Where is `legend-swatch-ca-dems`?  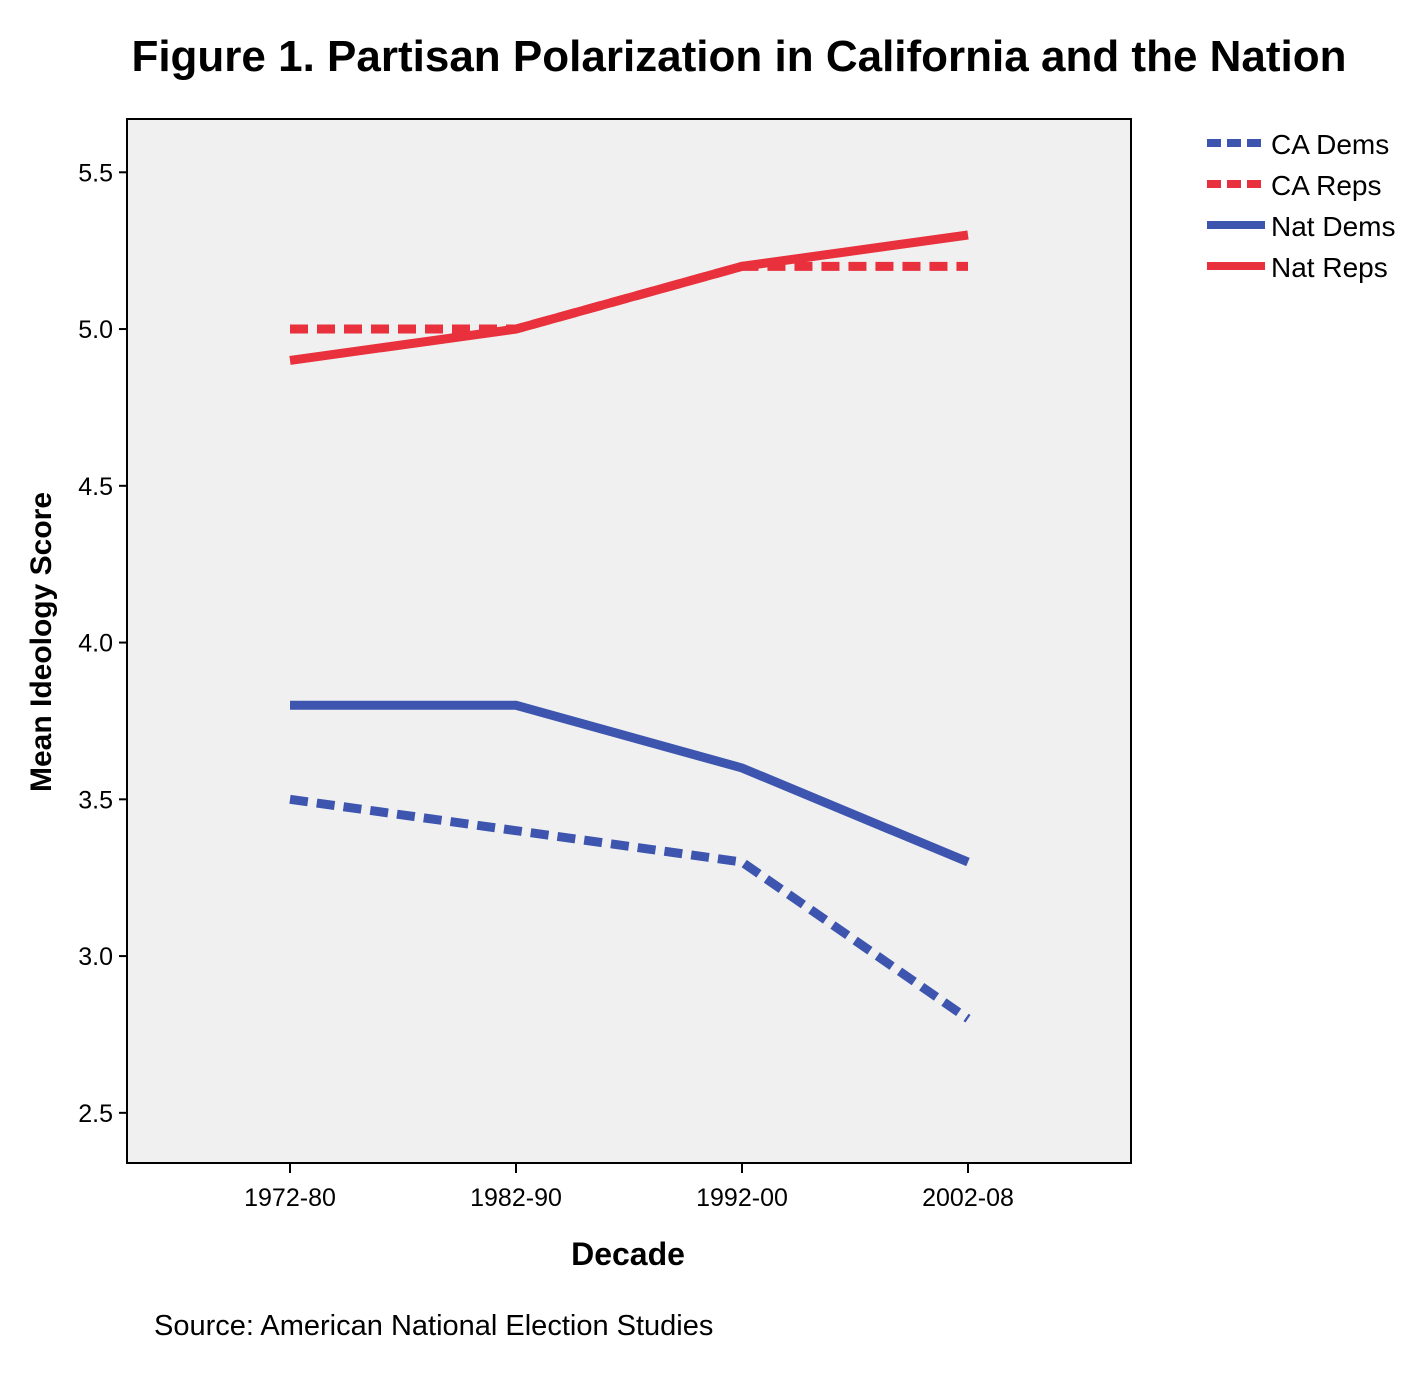
legend-swatch-ca-dems is located at coordinates (1236, 142).